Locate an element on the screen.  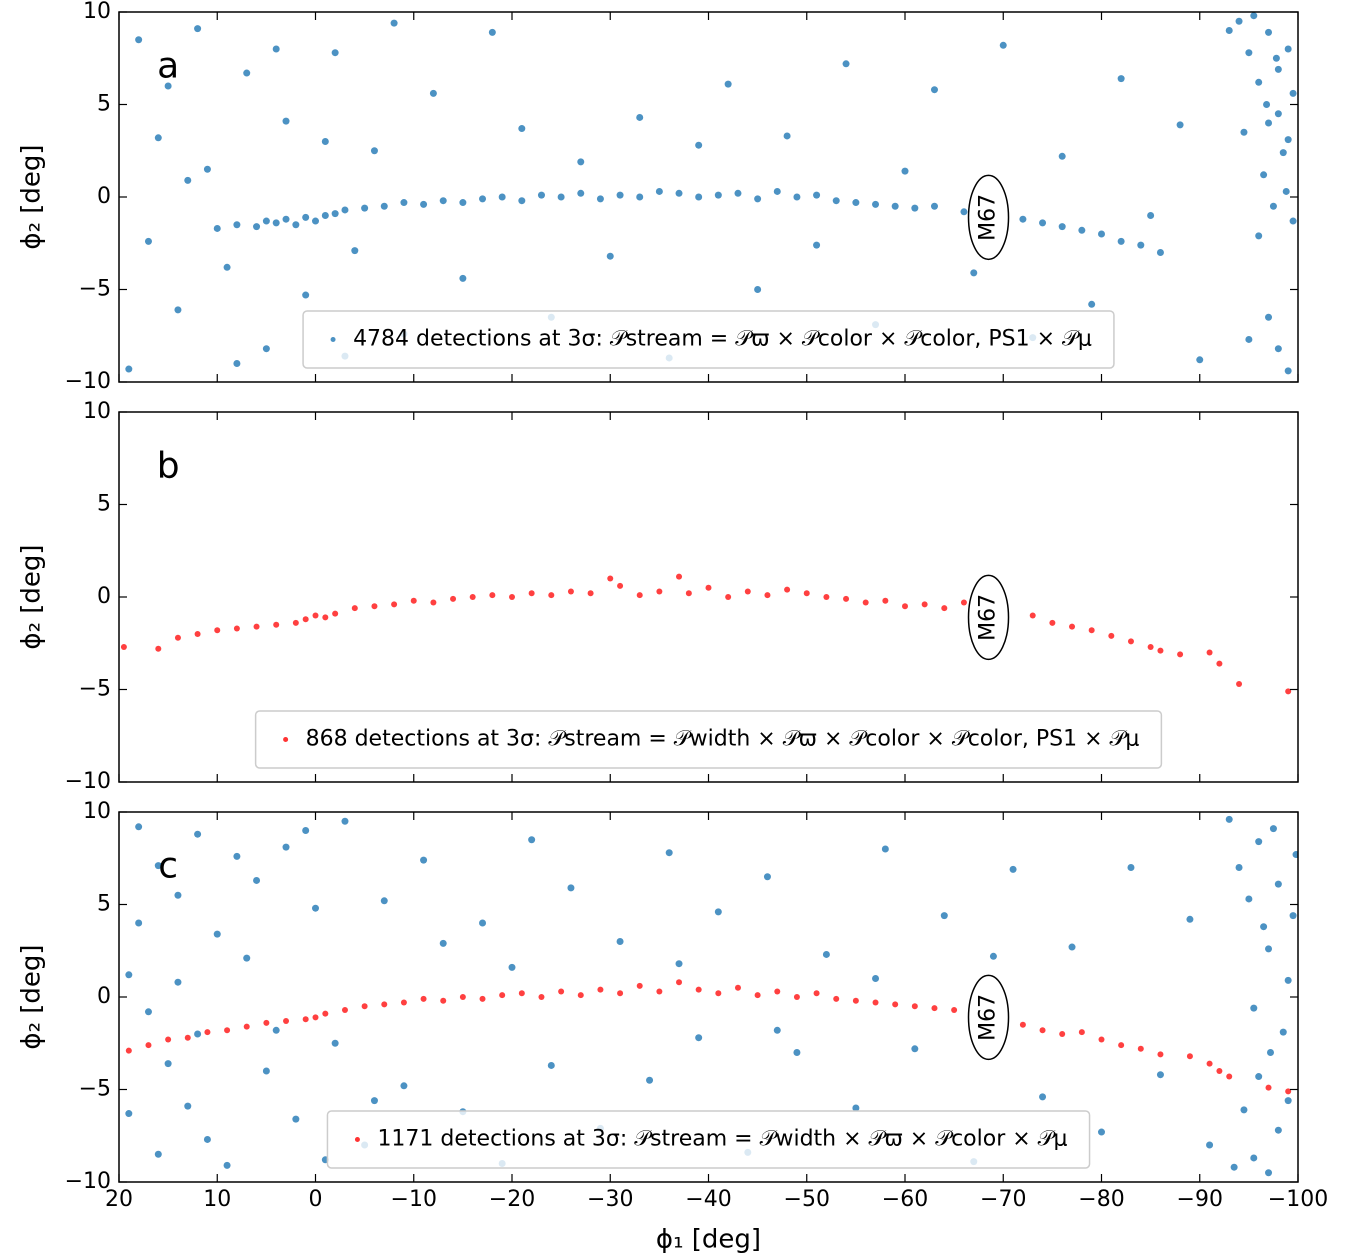
annotation-box is located at coordinates (988, 1017).